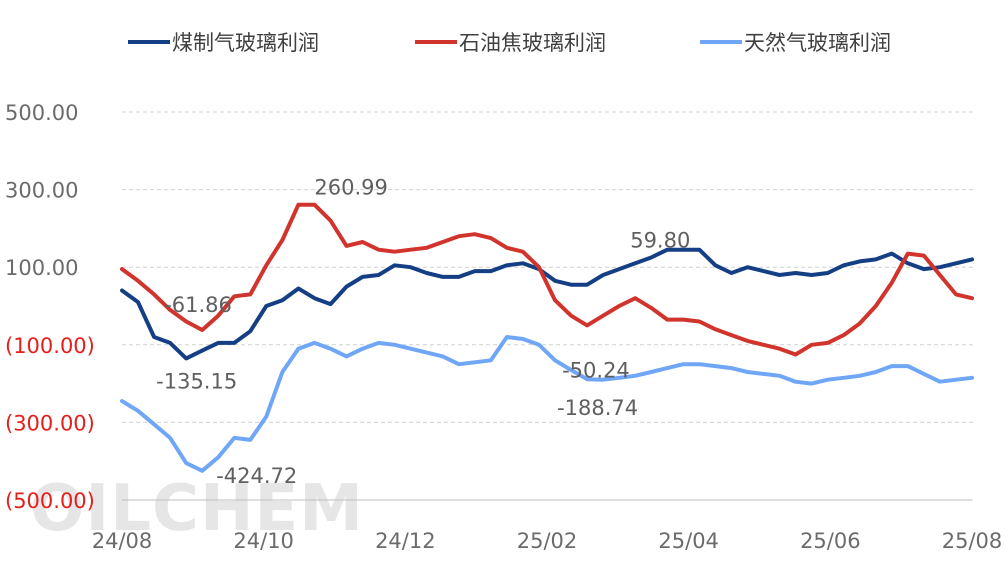 Image resolution: width=1005 pixels, height=566 pixels. I want to click on legend-label: 天然气玻璃利润, so click(817, 43).